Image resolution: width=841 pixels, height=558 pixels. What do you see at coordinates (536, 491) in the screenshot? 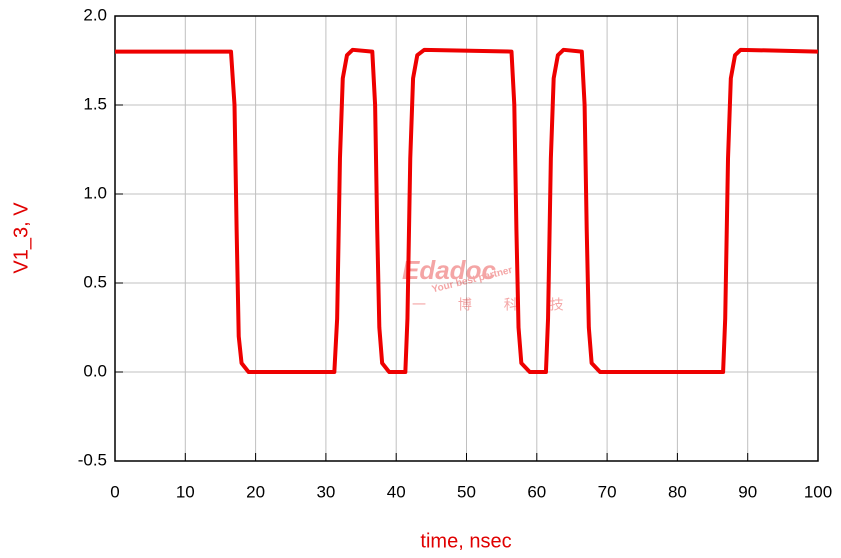
I see `x-tick-label: 60` at bounding box center [536, 491].